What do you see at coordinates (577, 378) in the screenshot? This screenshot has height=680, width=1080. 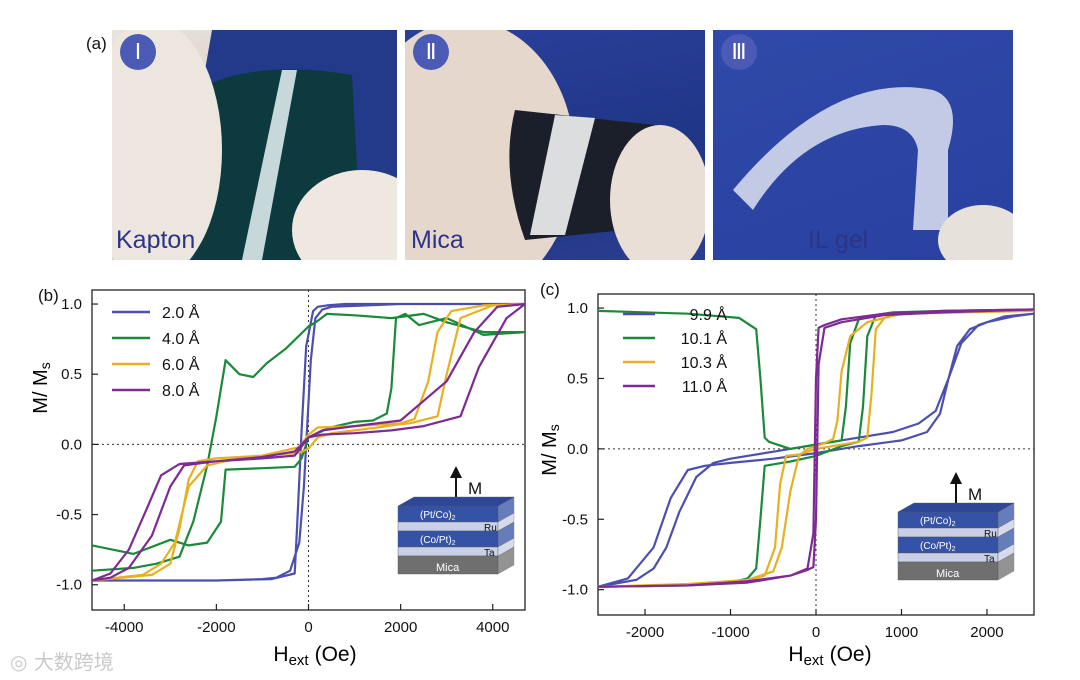 I see `chart-c-ytick-label: 0.5` at bounding box center [577, 378].